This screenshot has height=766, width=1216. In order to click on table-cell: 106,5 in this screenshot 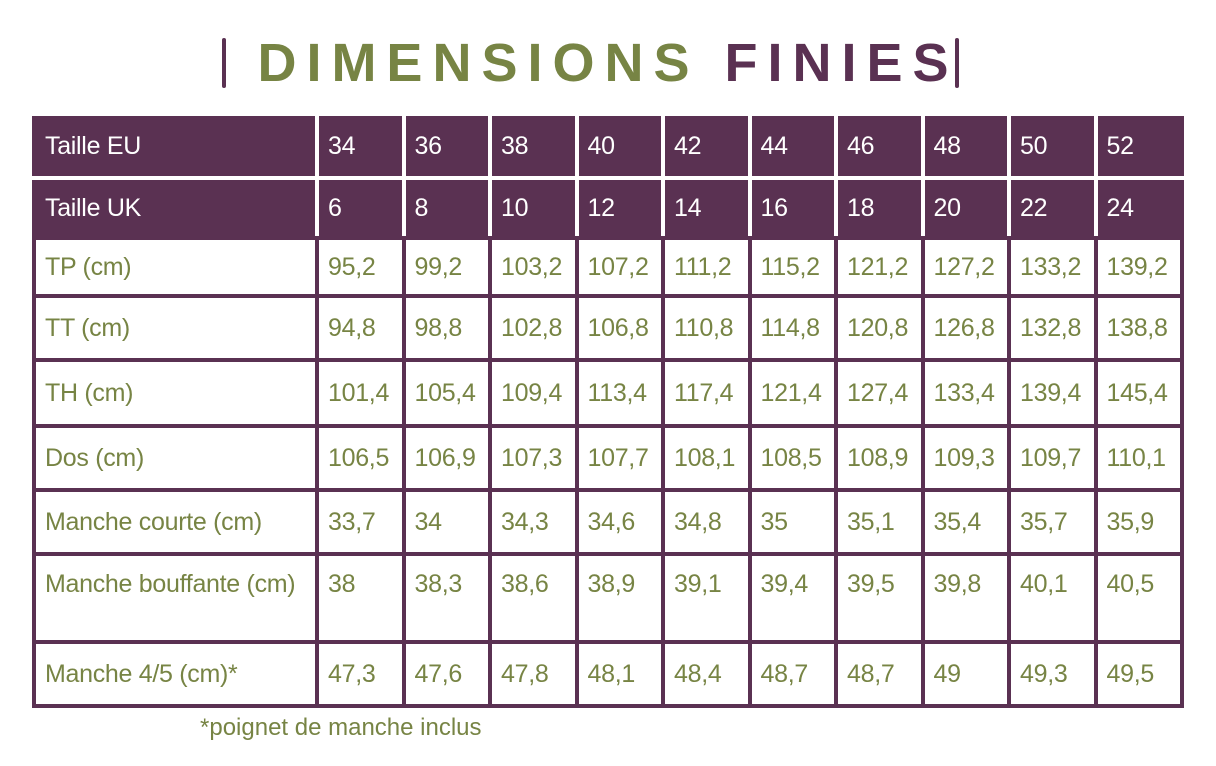, I will do `click(360, 458)`.